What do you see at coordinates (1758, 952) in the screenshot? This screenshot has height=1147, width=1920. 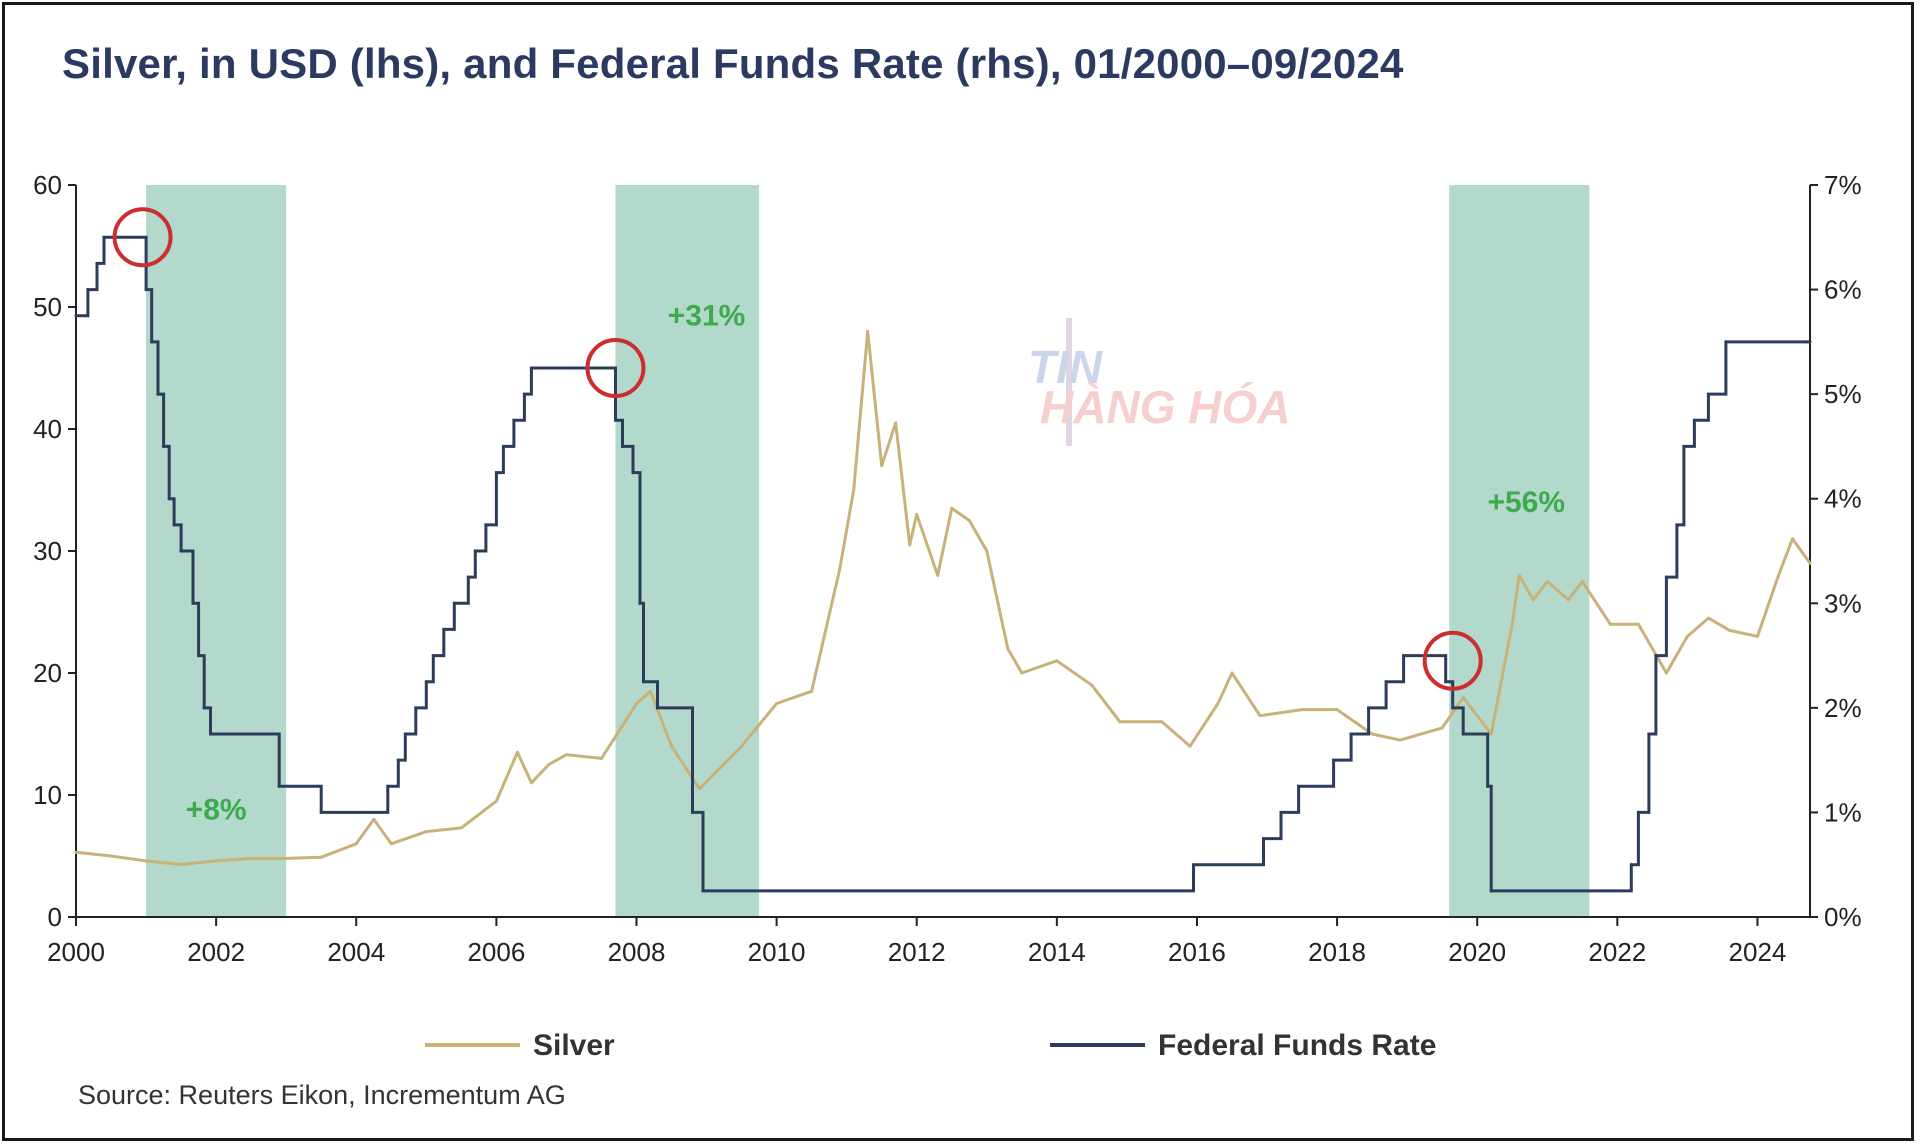 I see `x-tick-label: 2024` at bounding box center [1758, 952].